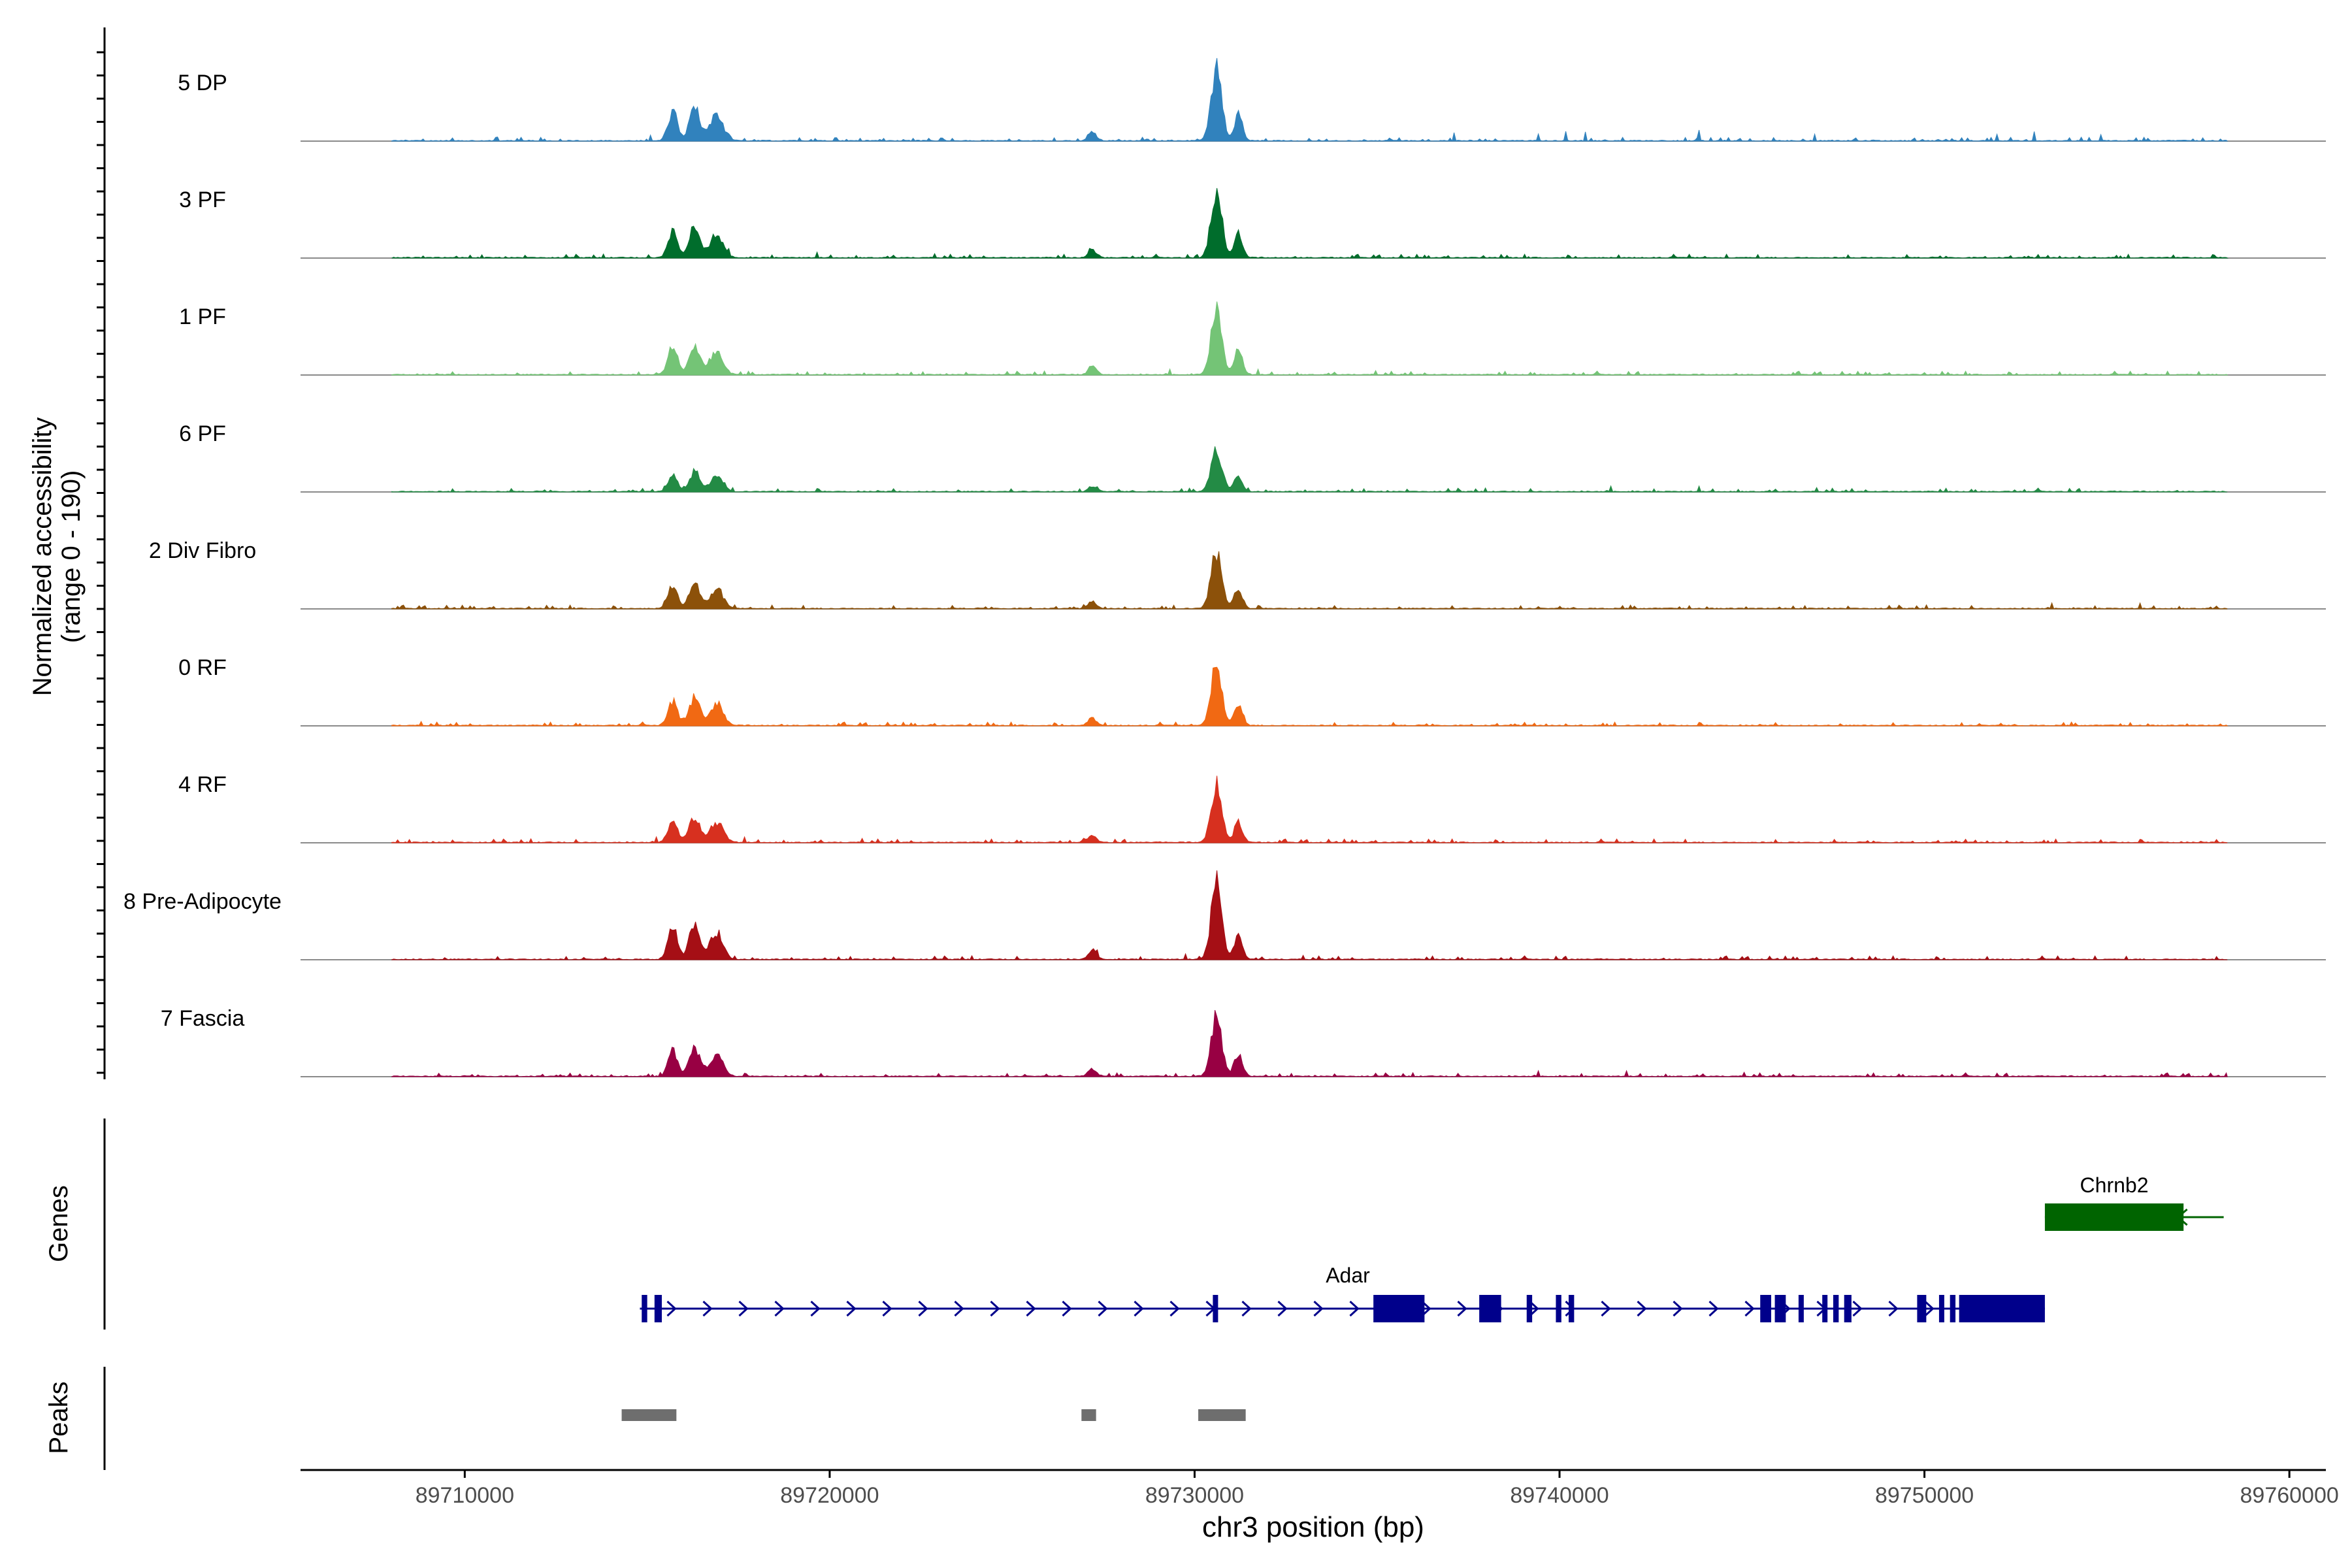 Image resolution: width=2352 pixels, height=1568 pixels. I want to click on track-label: 2 Div Fibro, so click(202, 550).